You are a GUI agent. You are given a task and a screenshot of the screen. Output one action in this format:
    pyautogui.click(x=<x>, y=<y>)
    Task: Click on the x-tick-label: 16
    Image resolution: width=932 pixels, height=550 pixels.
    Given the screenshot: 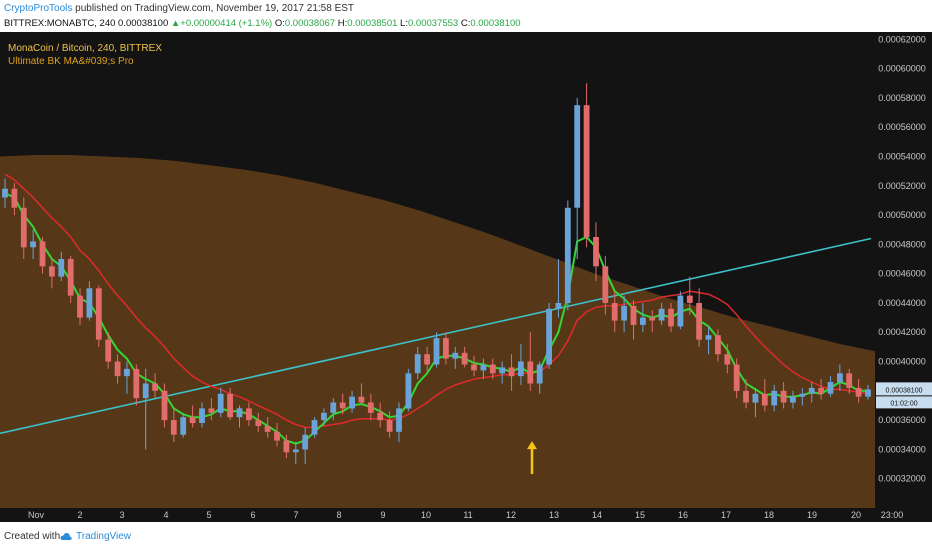 What is the action you would take?
    pyautogui.click(x=683, y=515)
    